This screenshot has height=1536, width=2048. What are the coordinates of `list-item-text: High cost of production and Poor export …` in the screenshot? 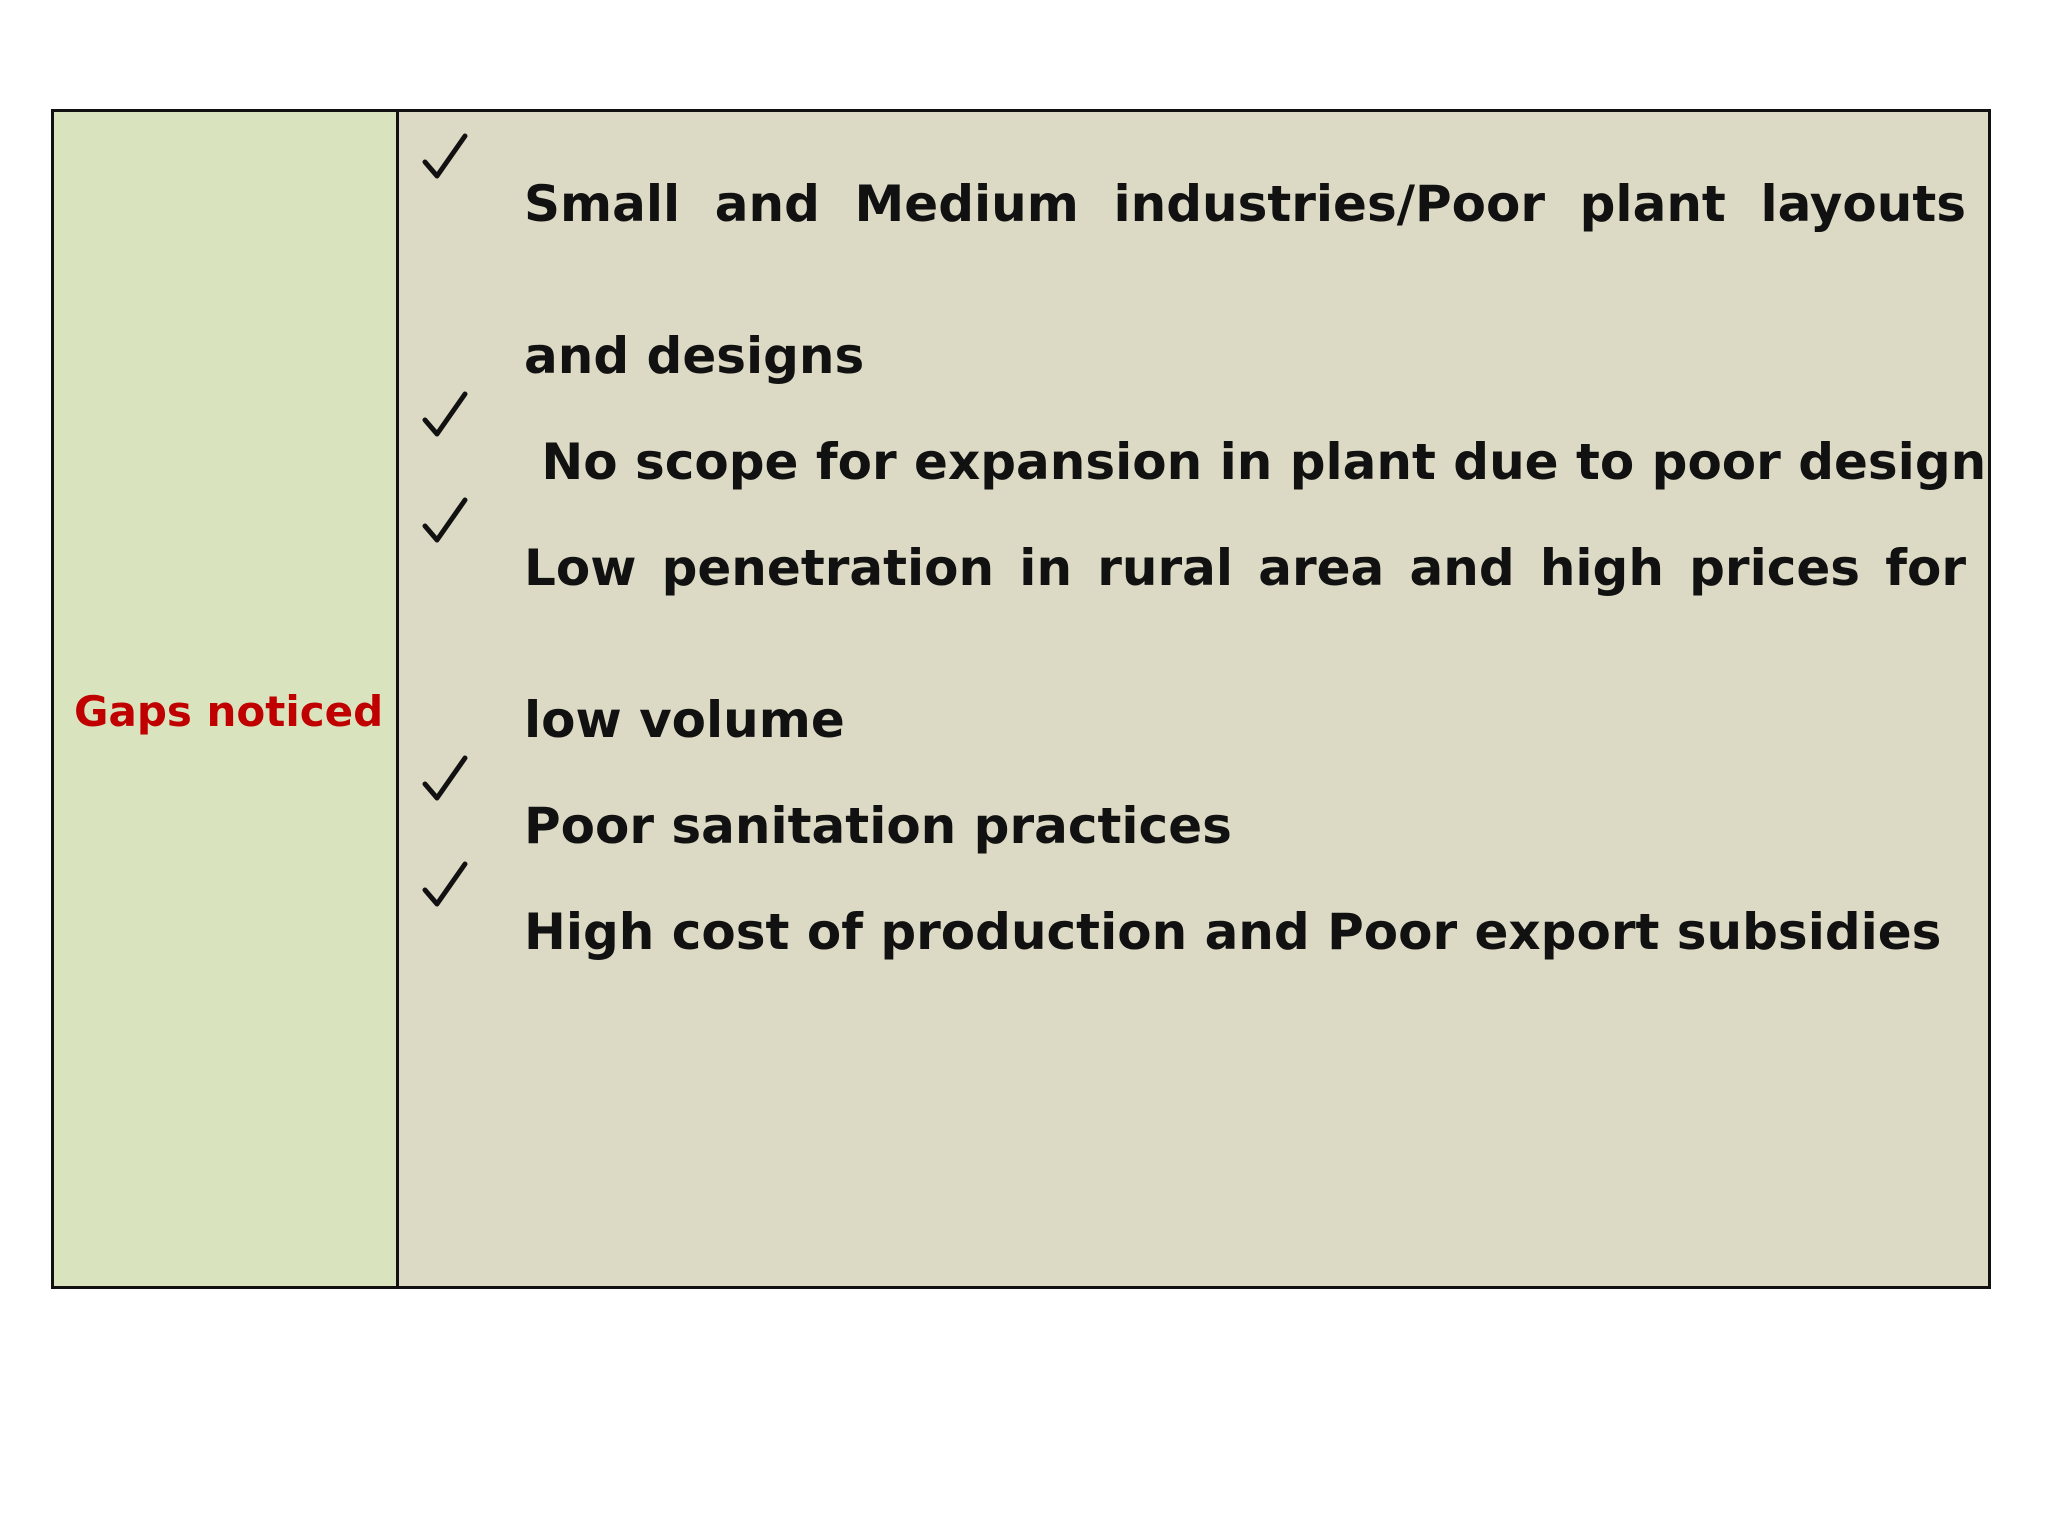 It's located at (1233, 932).